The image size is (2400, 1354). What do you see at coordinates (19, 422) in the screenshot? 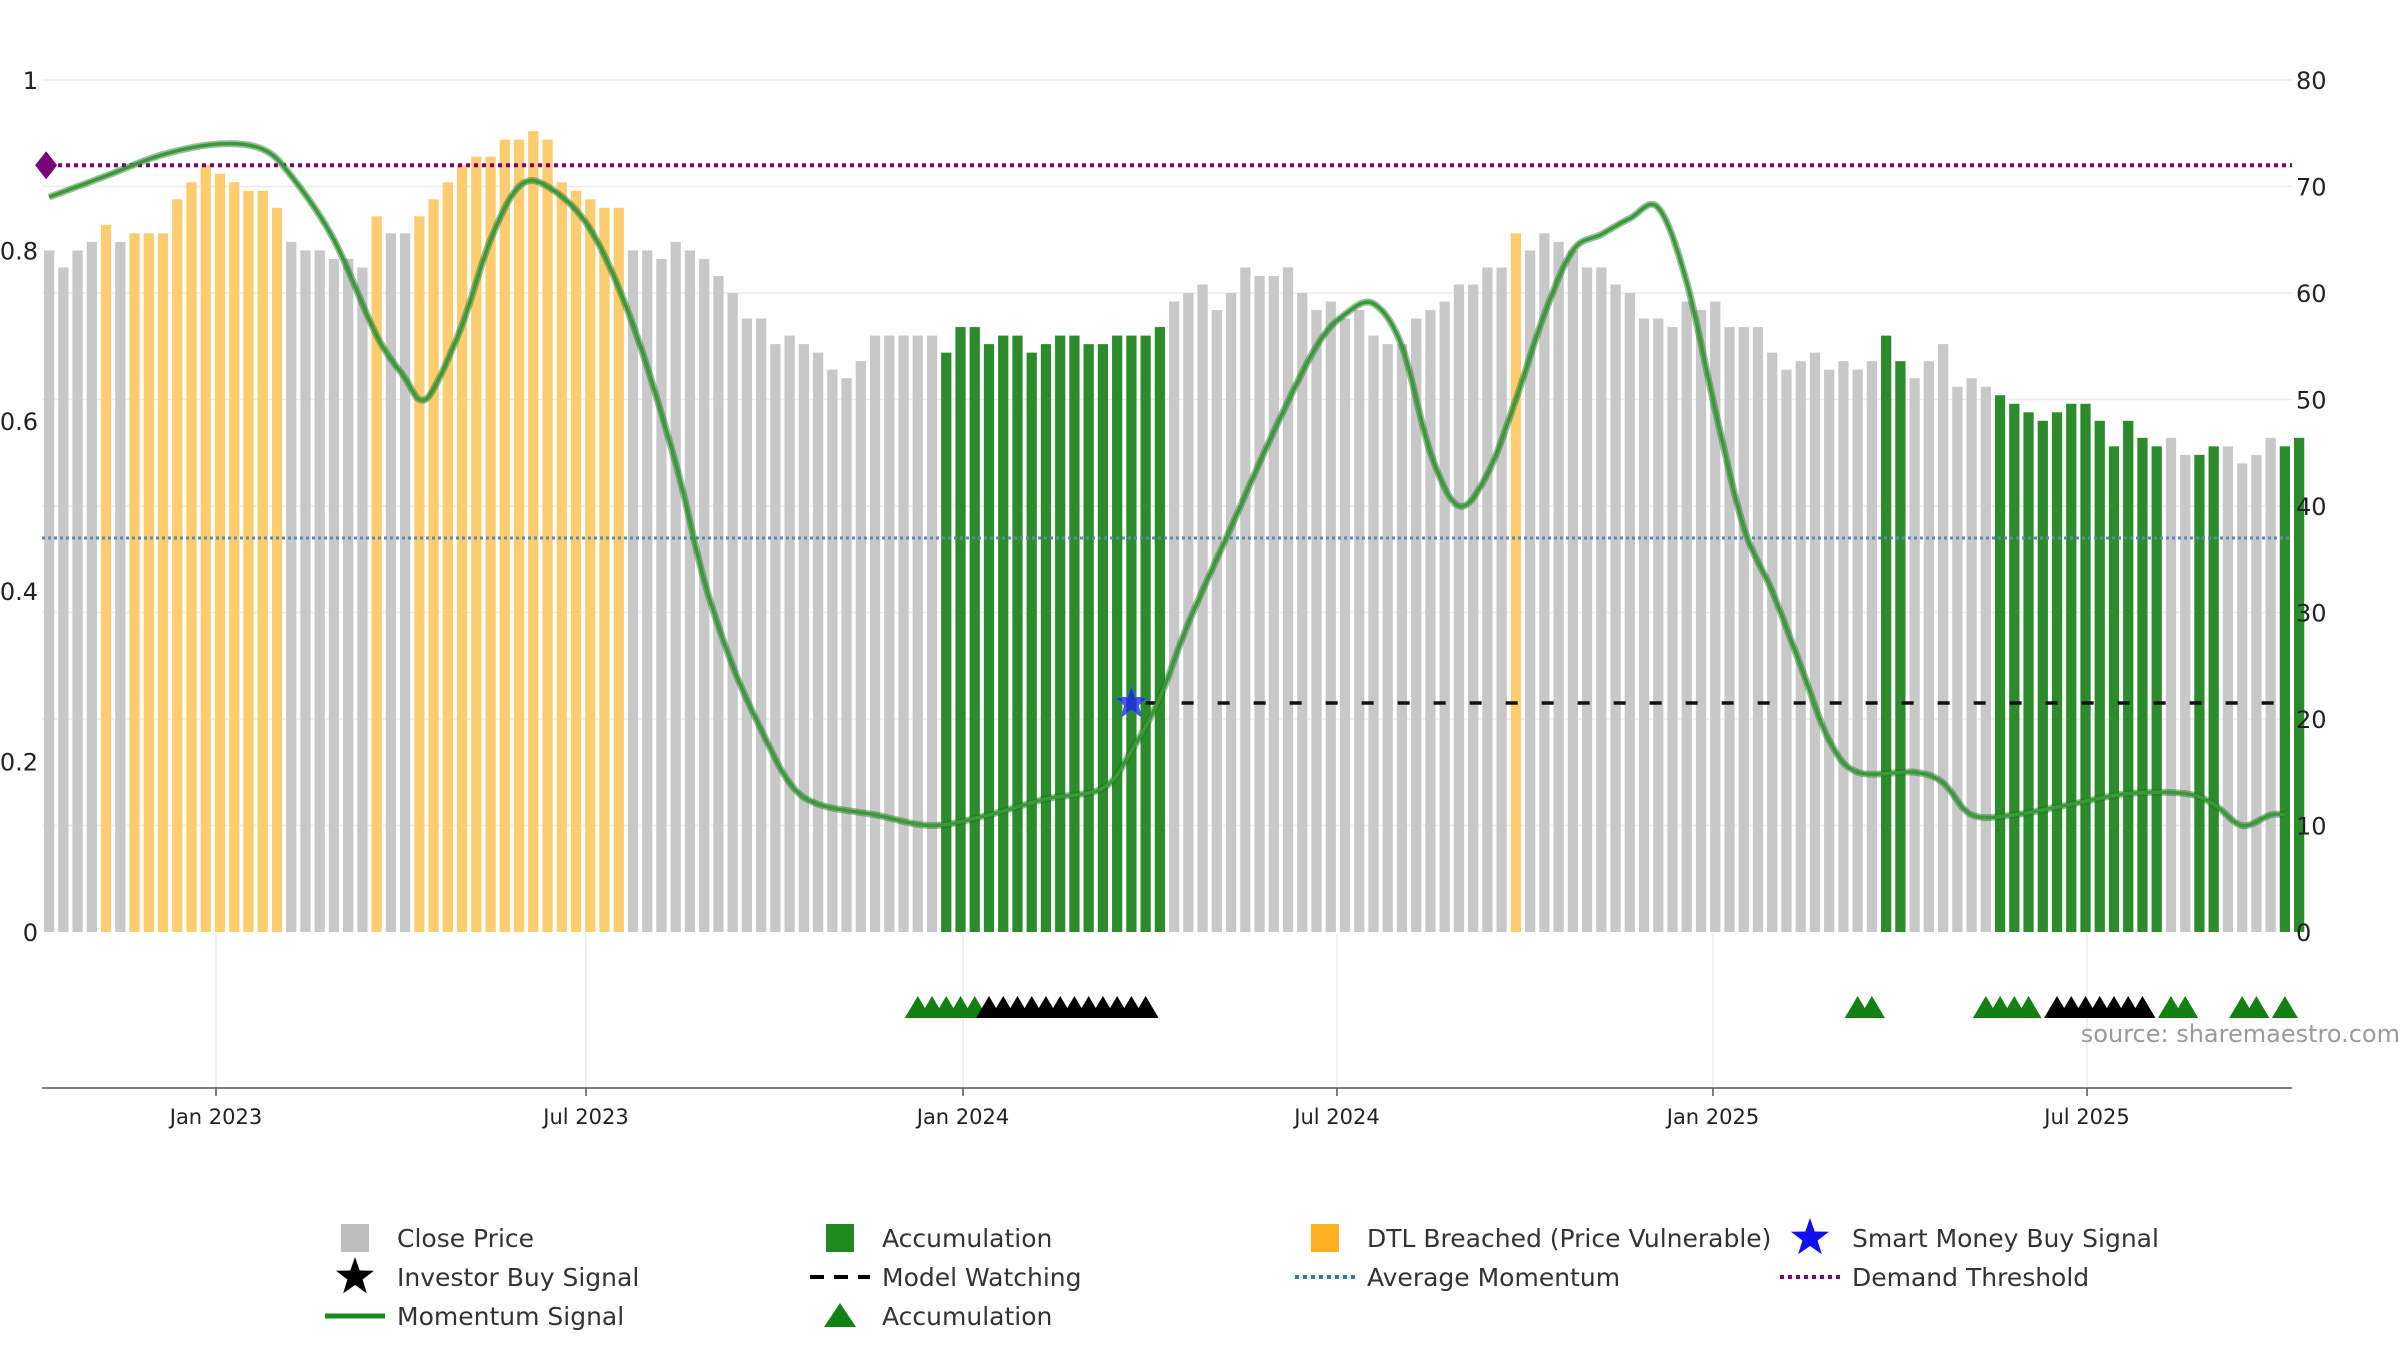
I see `left-tick-label: 0.6` at bounding box center [19, 422].